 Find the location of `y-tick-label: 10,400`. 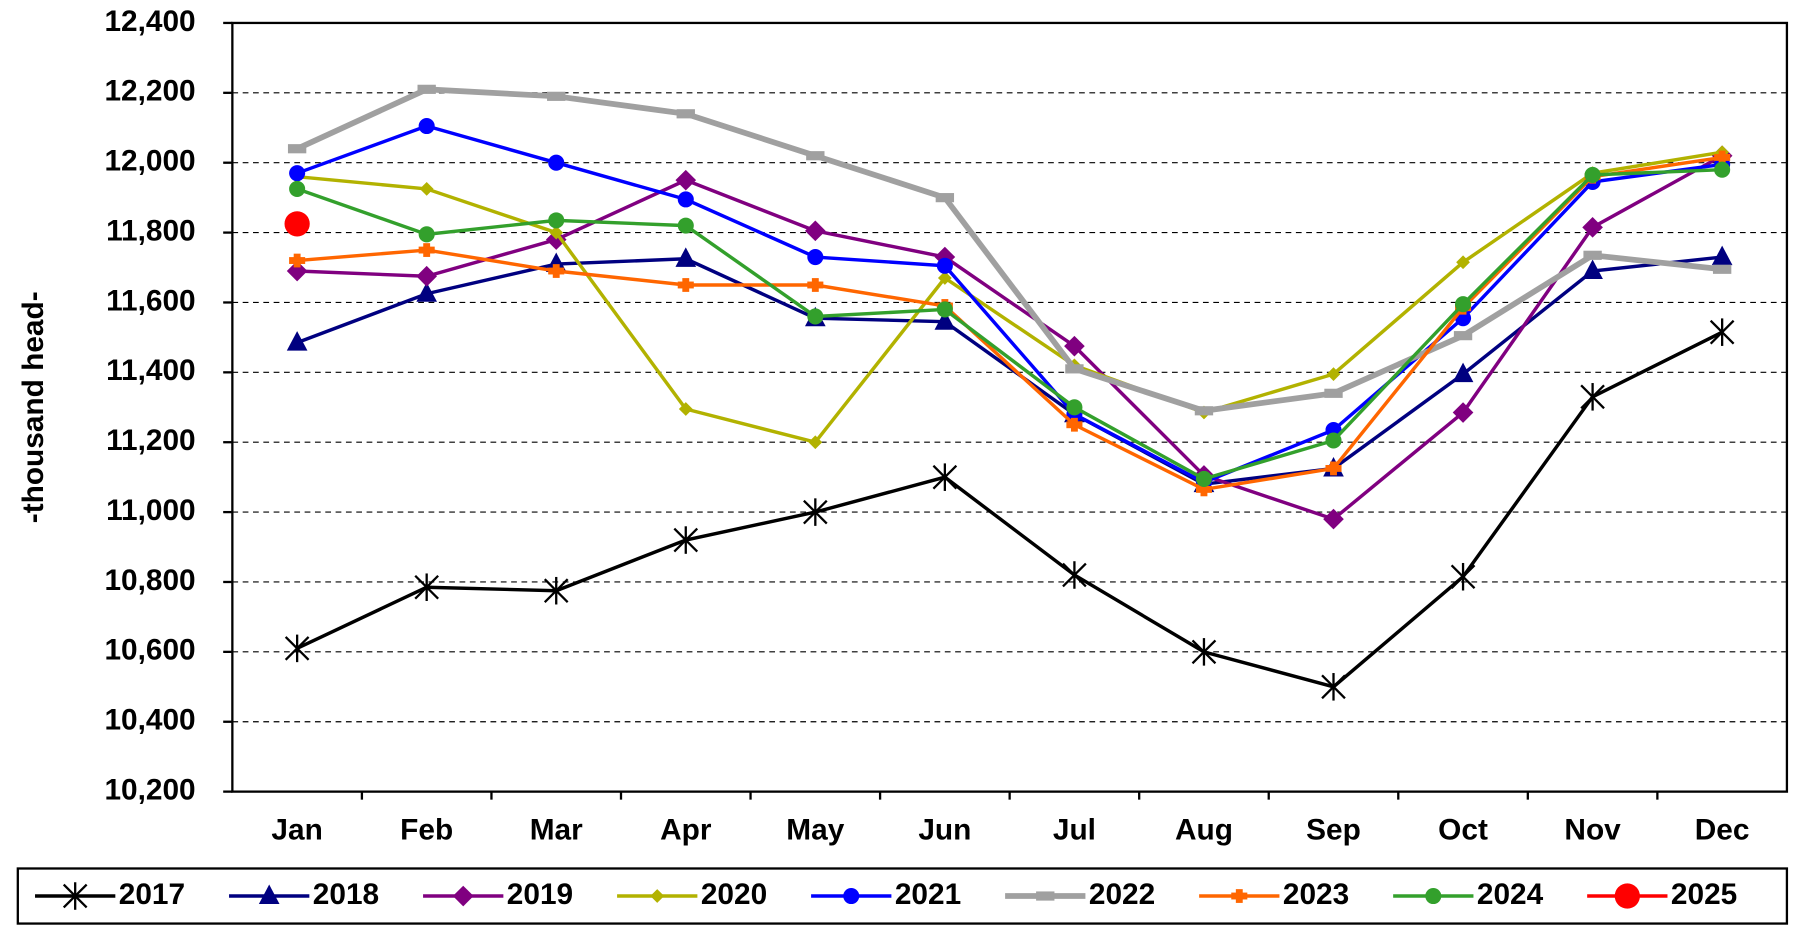

y-tick-label: 10,400 is located at coordinates (149, 720).